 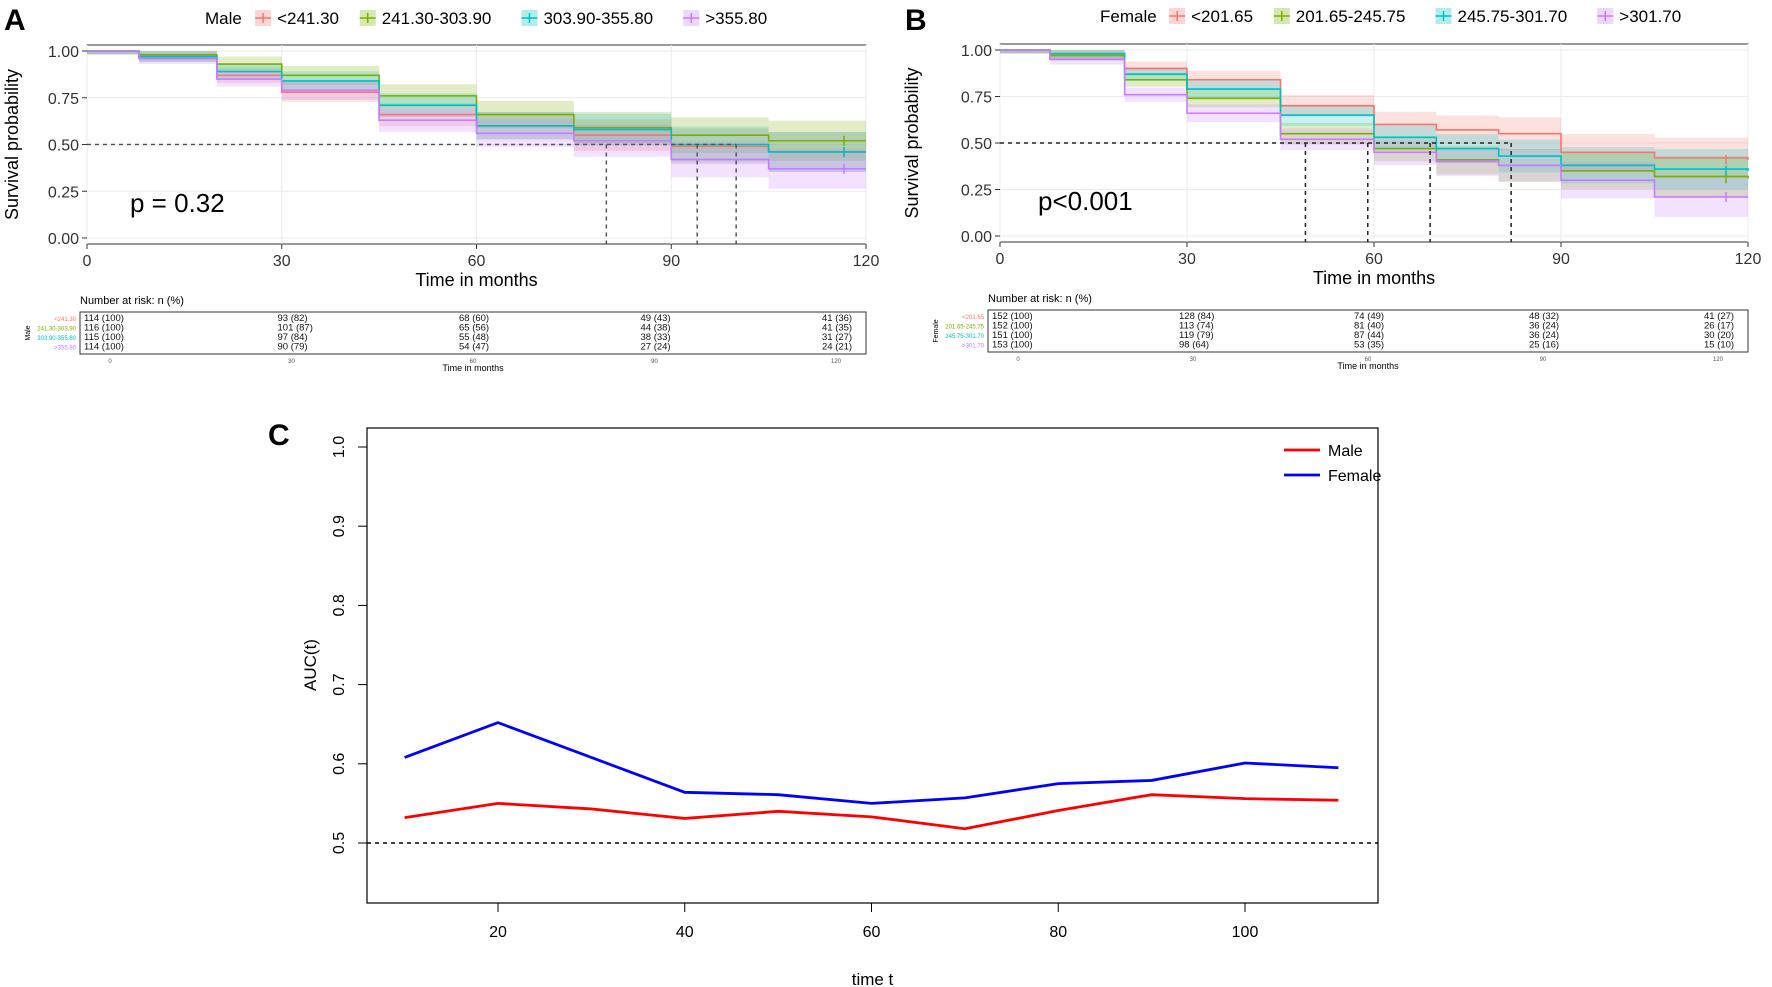 I want to click on y-axis-title: AUC(t), so click(x=310, y=665).